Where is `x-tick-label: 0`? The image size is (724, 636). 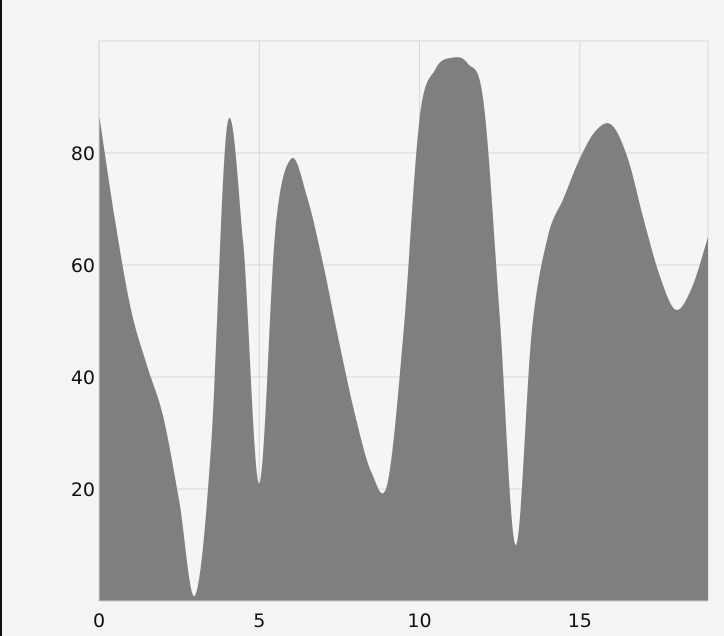
x-tick-label: 0 is located at coordinates (99, 621).